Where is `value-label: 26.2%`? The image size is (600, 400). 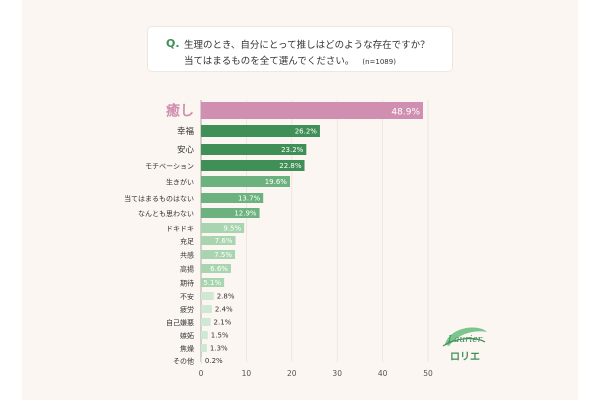
value-label: 26.2% is located at coordinates (306, 132).